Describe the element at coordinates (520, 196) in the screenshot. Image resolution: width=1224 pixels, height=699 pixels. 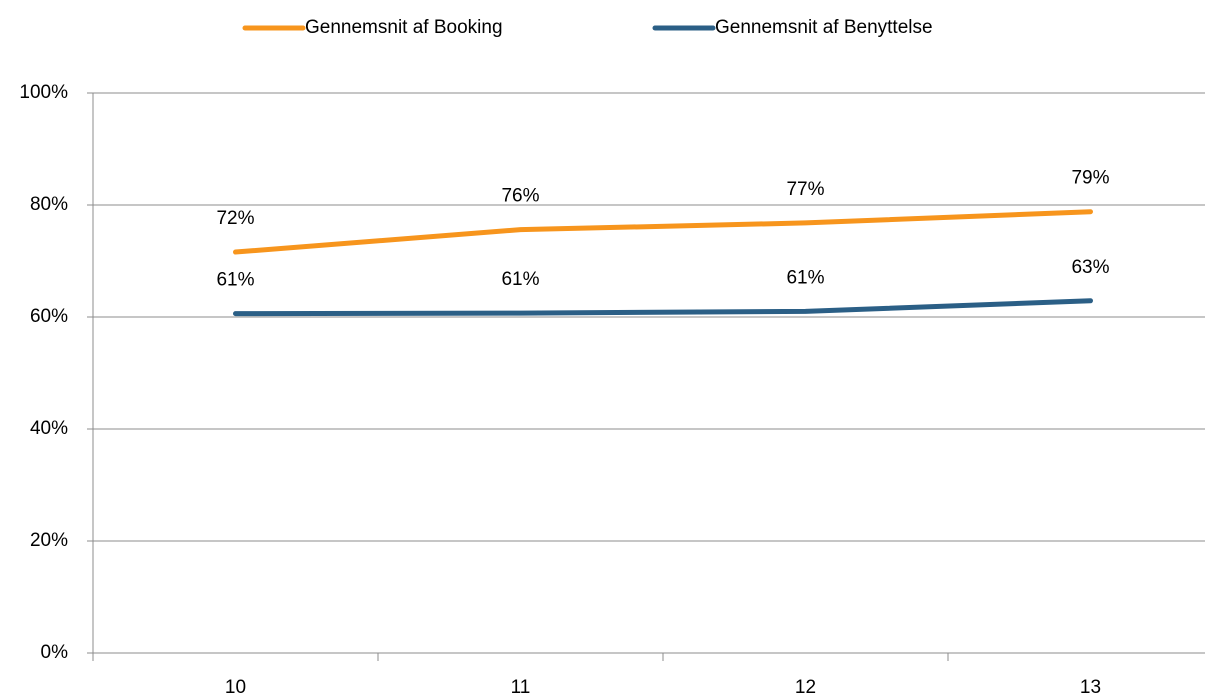
I see `data-label: 76%` at that location.